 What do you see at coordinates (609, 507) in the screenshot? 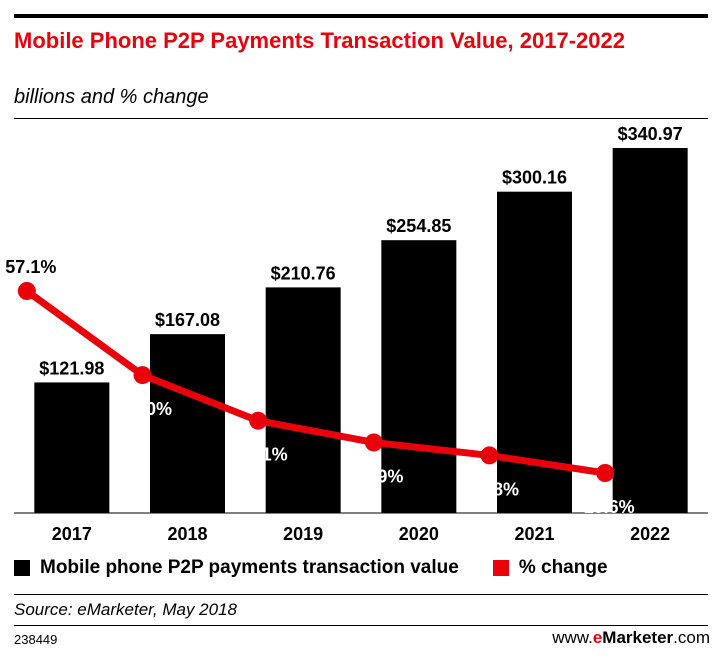
I see `change-label-2022: 13.6%` at bounding box center [609, 507].